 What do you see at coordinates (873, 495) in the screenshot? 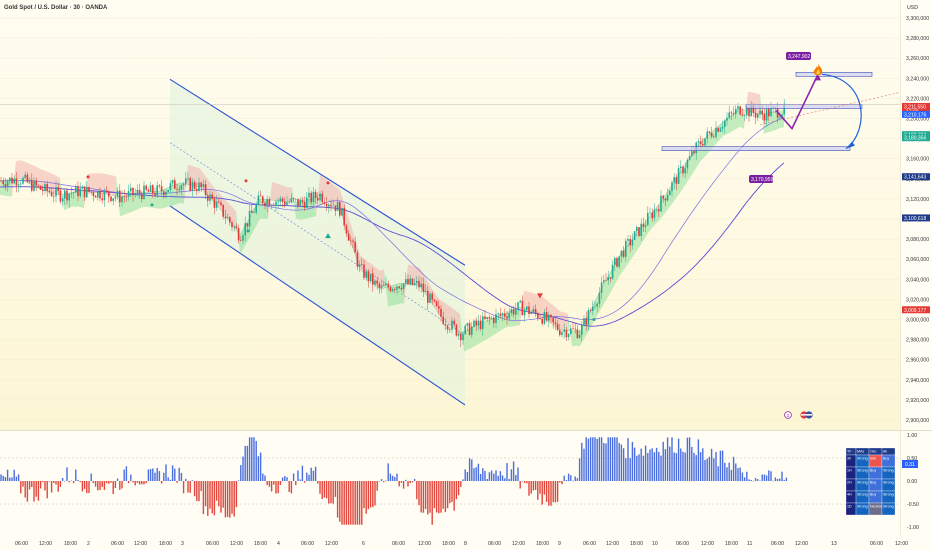
I see `table-row-text: Buy` at bounding box center [873, 495].